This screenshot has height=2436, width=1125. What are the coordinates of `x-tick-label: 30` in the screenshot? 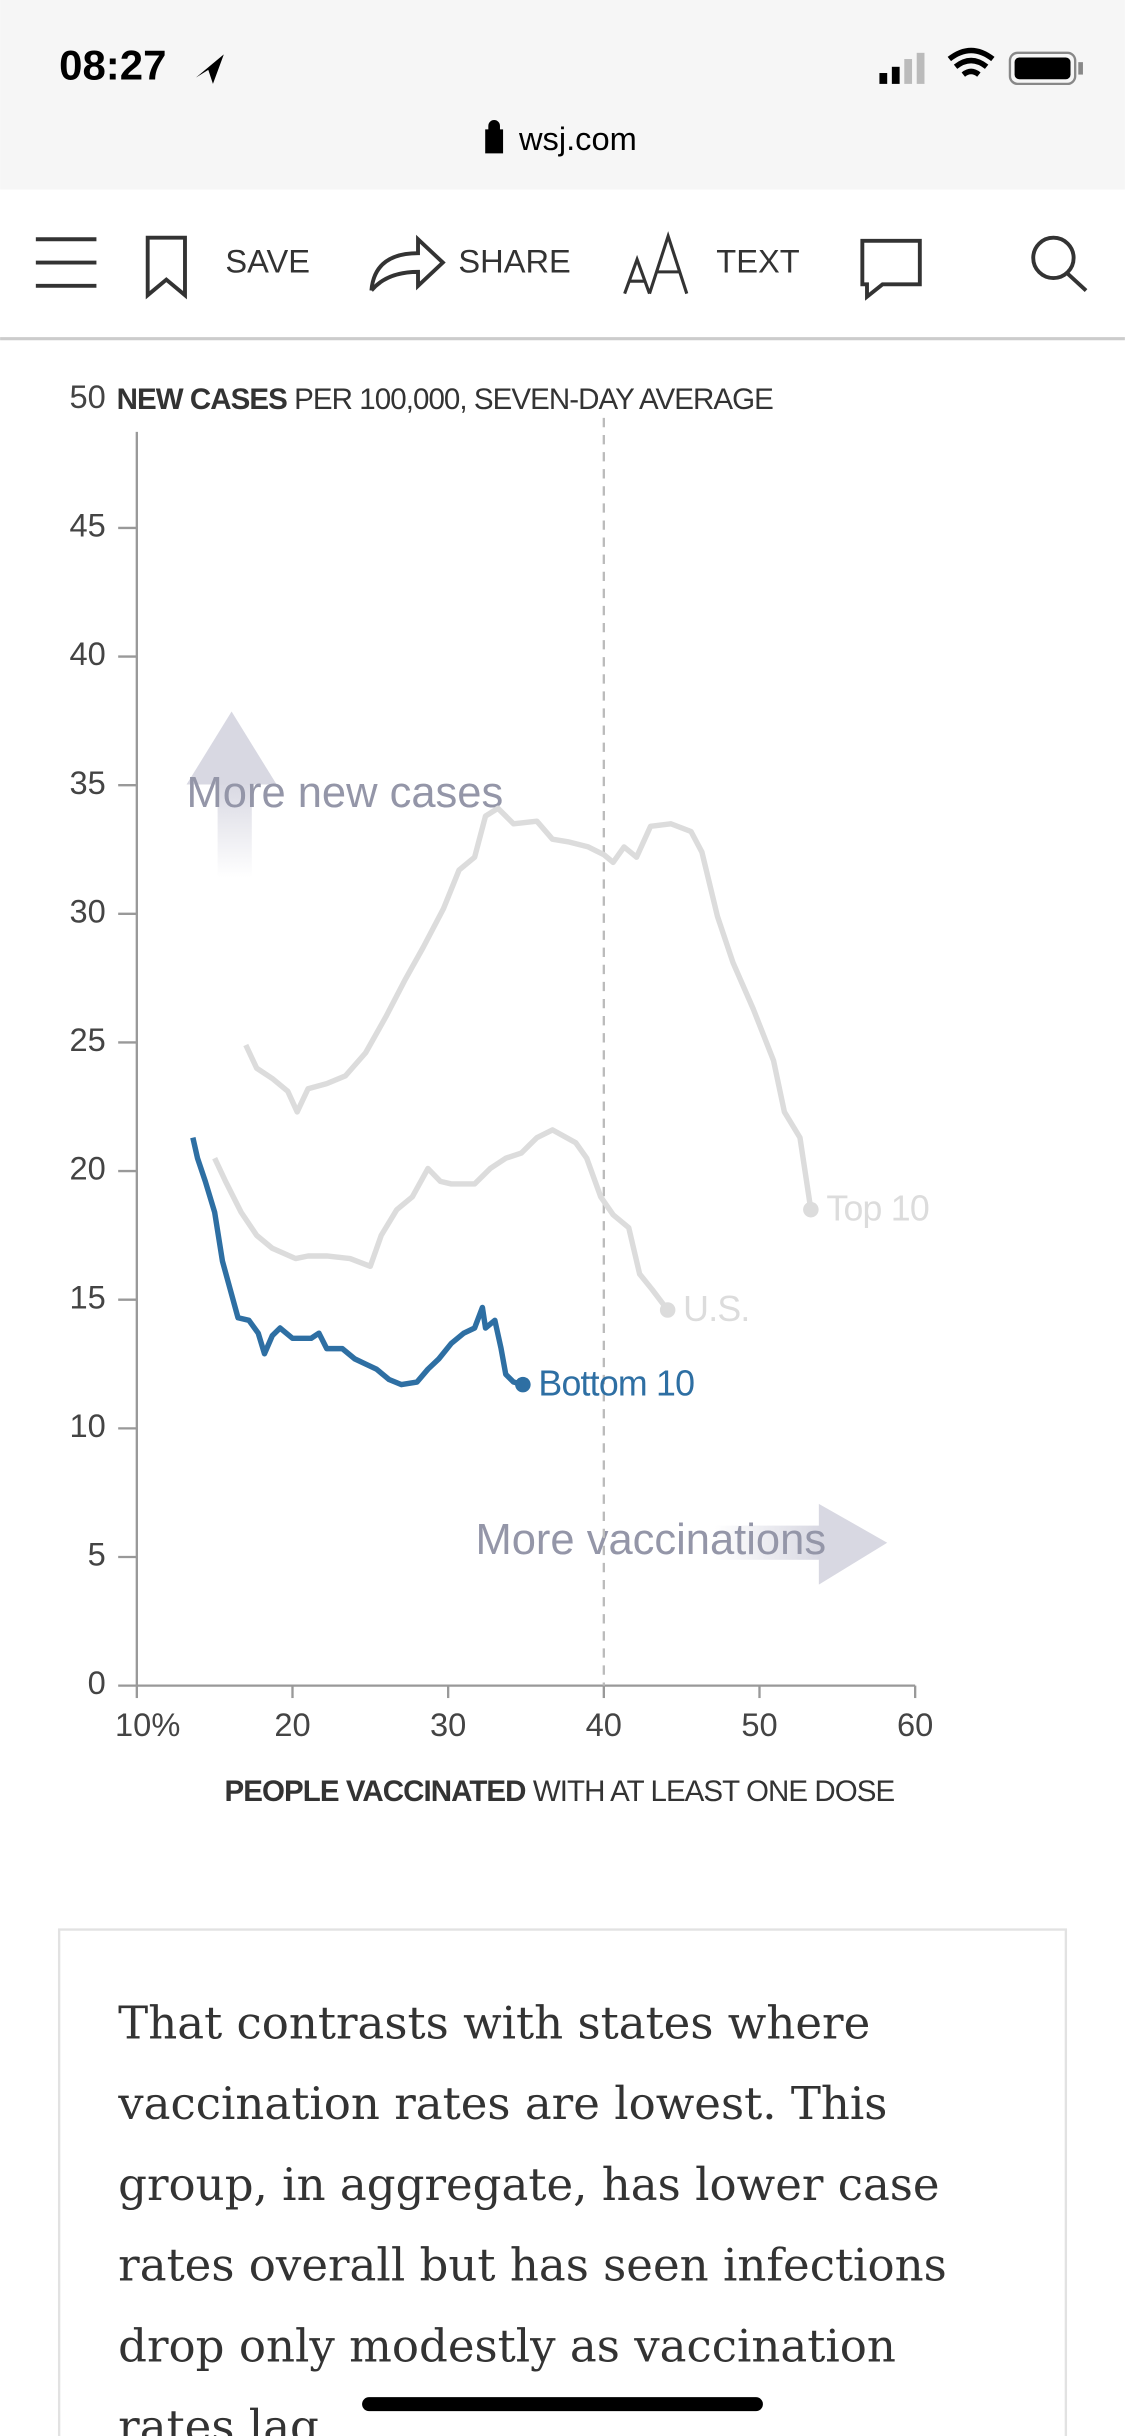 It's located at (448, 1724).